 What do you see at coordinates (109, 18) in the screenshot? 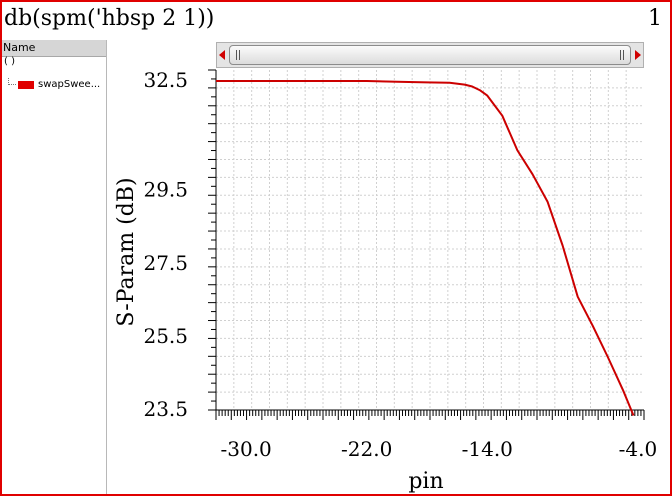
I see `chart-title: db(spm('hbsp 2 1))` at bounding box center [109, 18].